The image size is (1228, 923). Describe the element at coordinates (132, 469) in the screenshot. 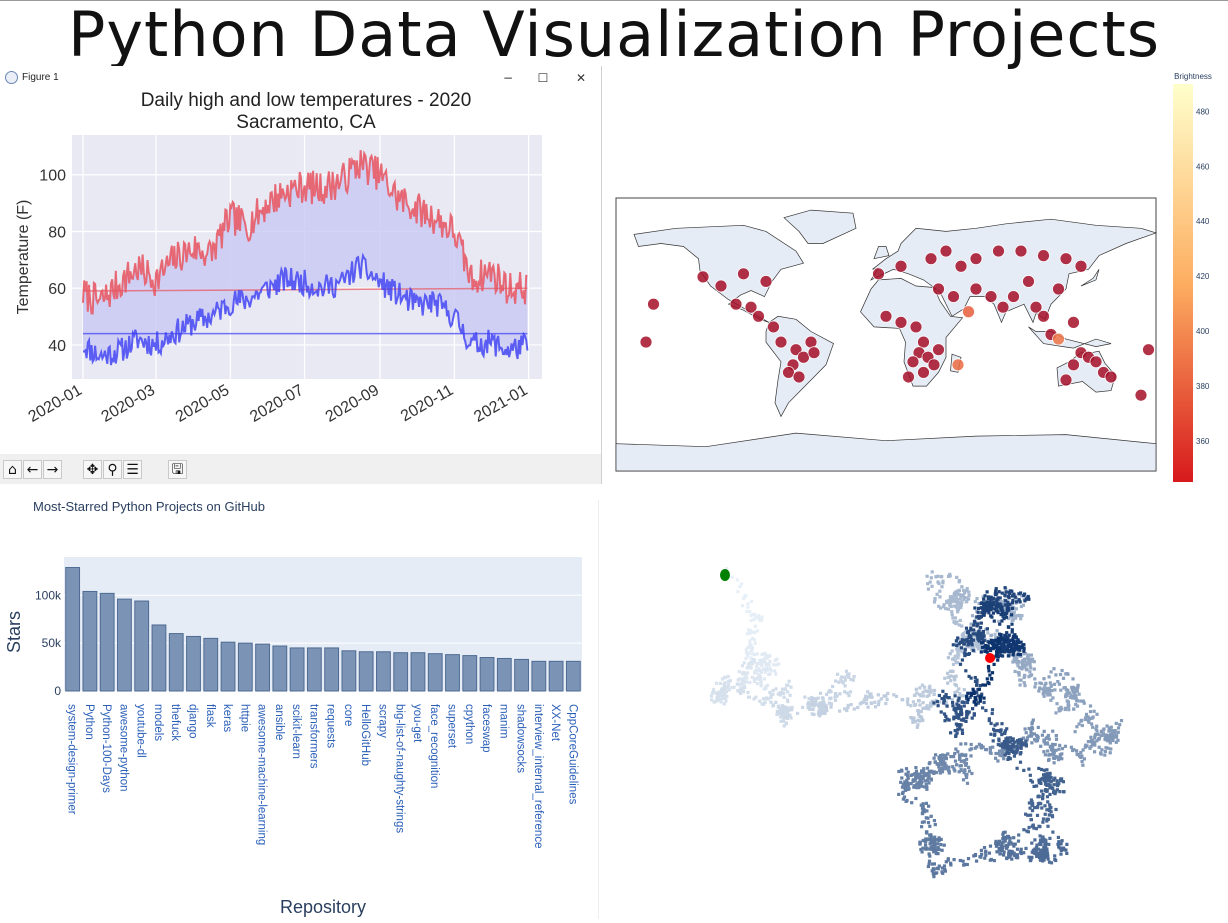

I see `configure-icon: ☰` at that location.